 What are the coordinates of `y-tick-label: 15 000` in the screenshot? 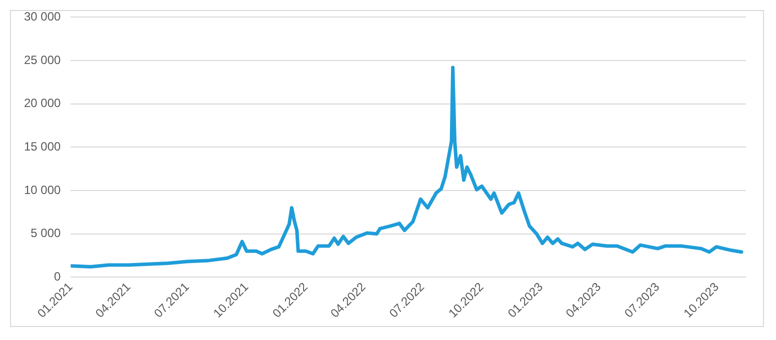 It's located at (43, 146).